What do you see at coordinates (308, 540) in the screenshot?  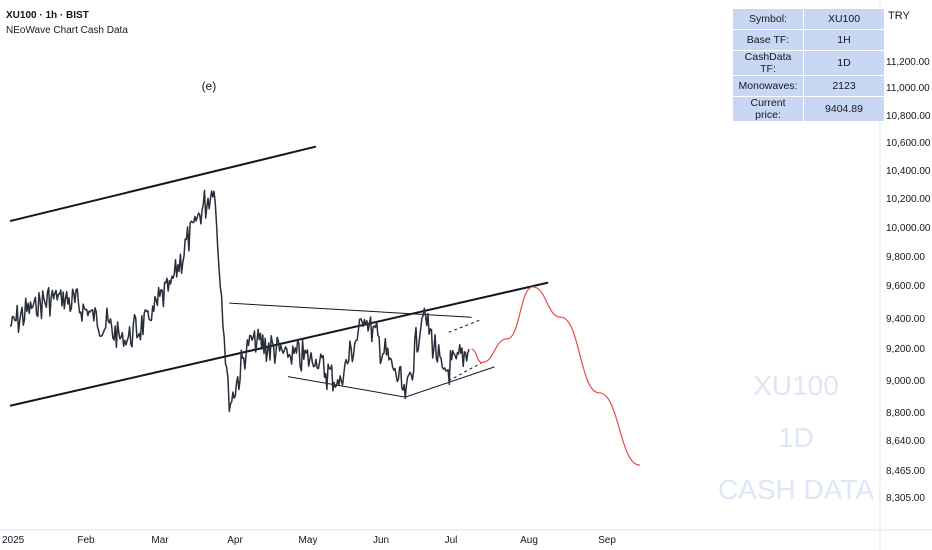 I see `x-tick-label: May` at bounding box center [308, 540].